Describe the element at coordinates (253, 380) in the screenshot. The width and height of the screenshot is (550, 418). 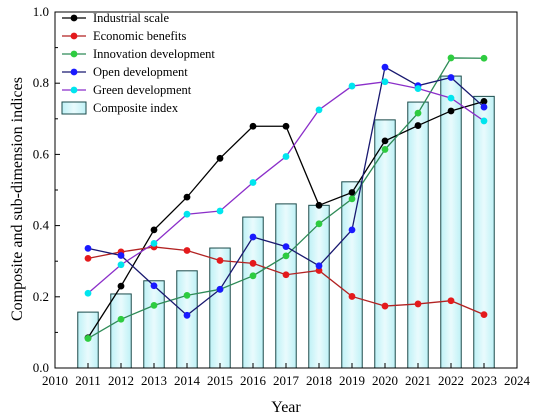
I see `x-tick-label: 2016` at that location.